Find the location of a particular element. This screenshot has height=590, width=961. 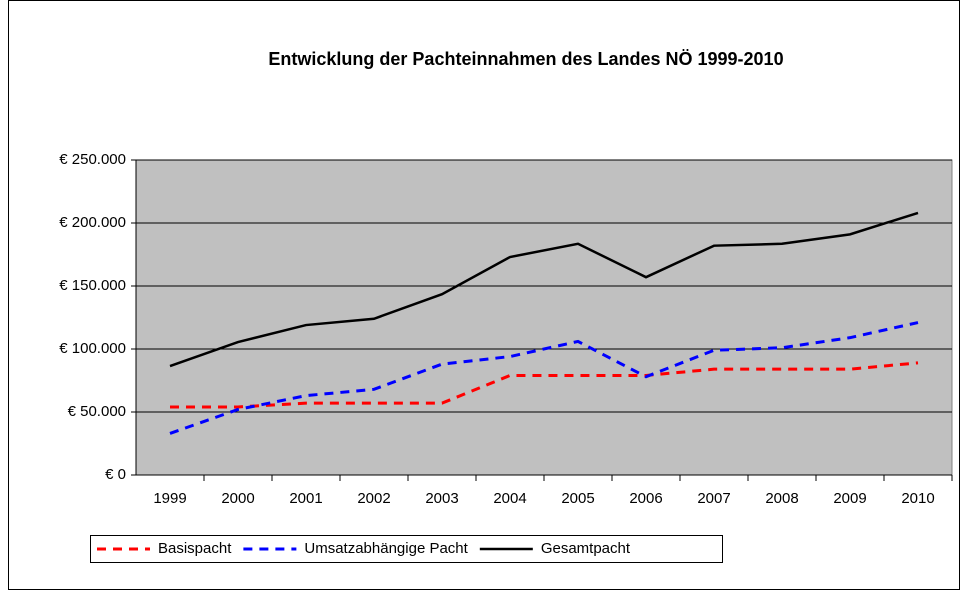

x-tick-label: 2008 is located at coordinates (781, 498).